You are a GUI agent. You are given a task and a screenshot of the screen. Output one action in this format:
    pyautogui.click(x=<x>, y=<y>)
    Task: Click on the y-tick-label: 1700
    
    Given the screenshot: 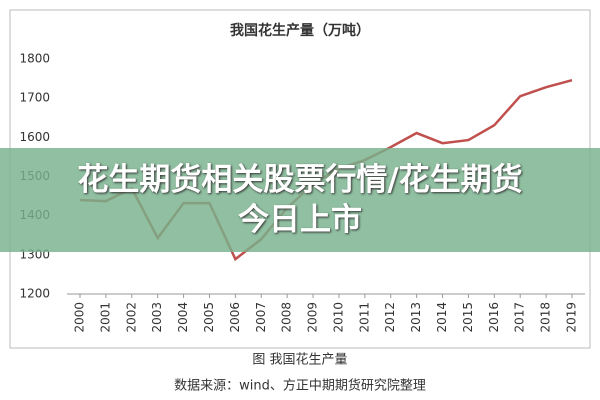 What is the action you would take?
    pyautogui.click(x=34, y=98)
    